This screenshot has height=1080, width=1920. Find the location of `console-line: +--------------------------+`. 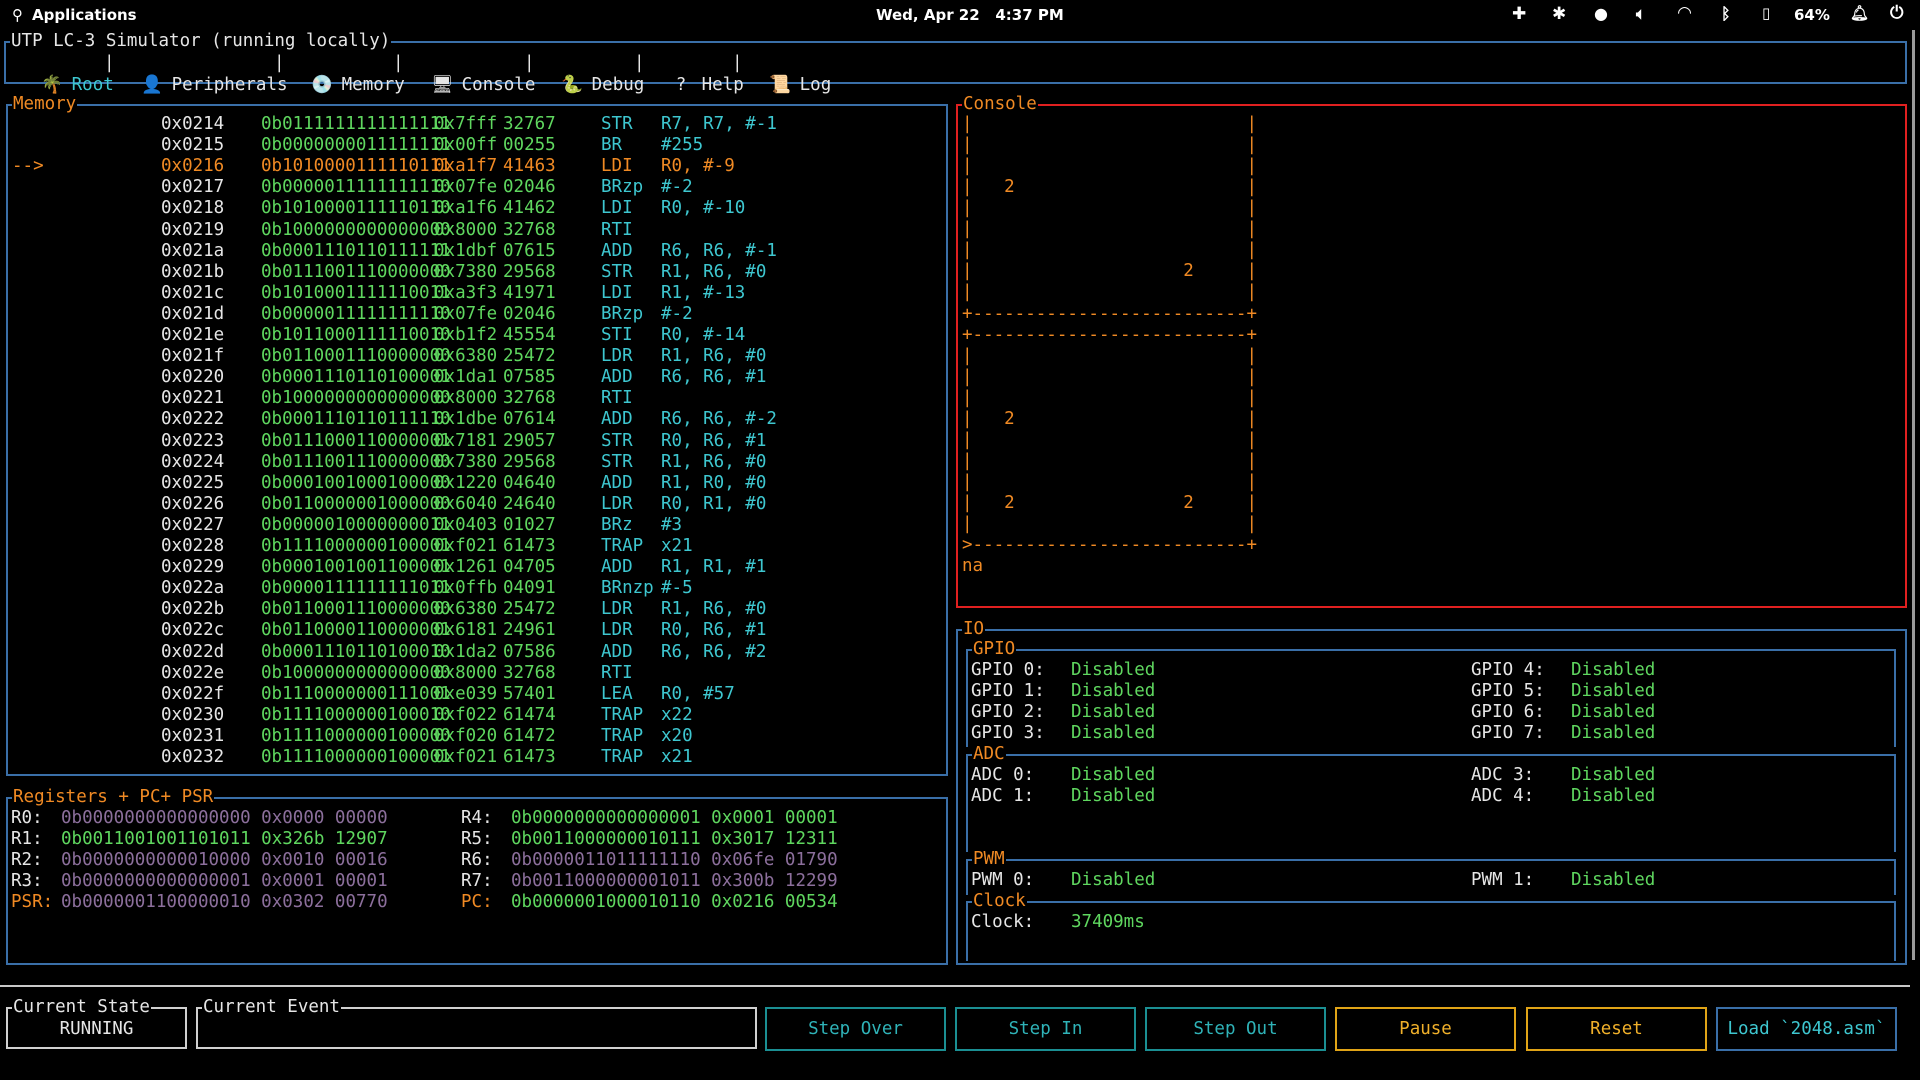

console-line: +--------------------------+ is located at coordinates (1110, 334).